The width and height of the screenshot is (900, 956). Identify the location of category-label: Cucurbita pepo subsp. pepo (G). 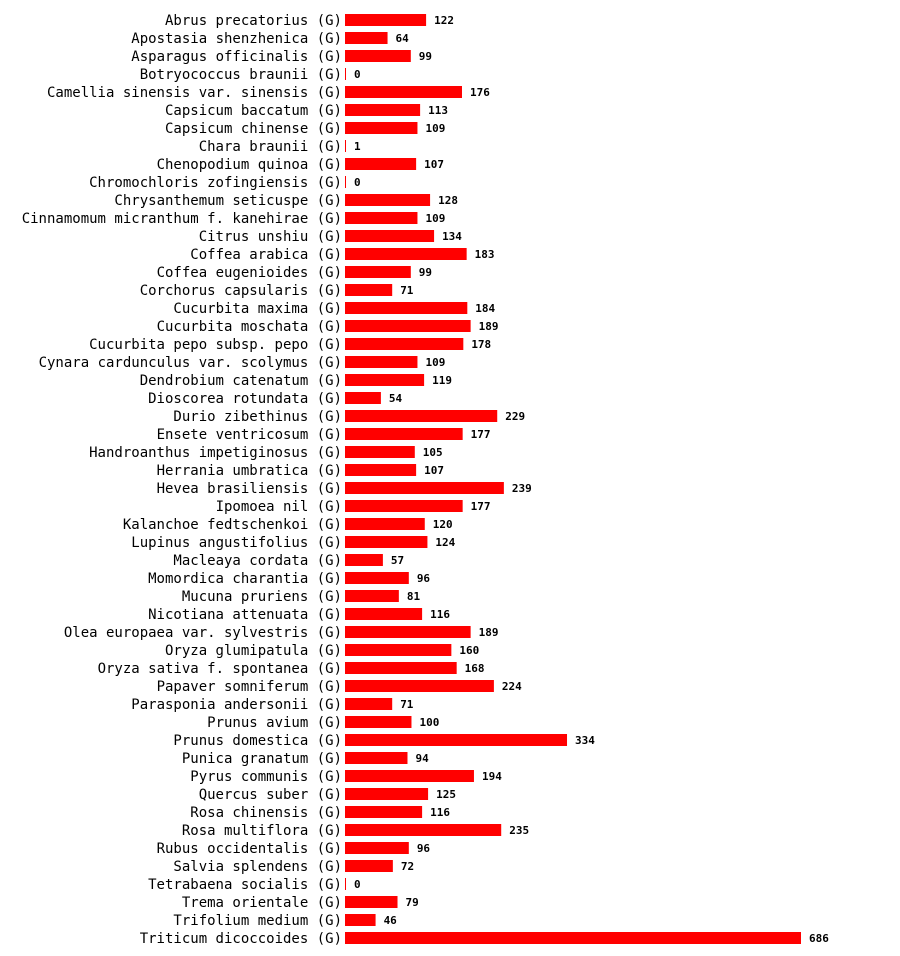
(215, 345).